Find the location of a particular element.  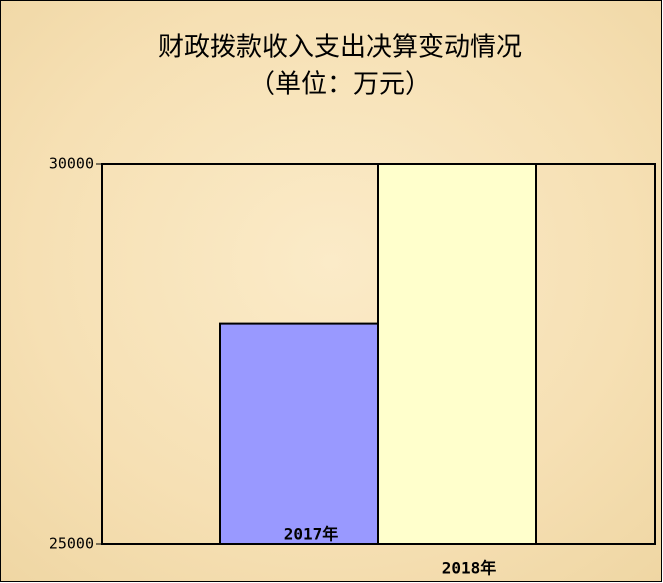

x-tick-label: 2017年 is located at coordinates (311, 534).